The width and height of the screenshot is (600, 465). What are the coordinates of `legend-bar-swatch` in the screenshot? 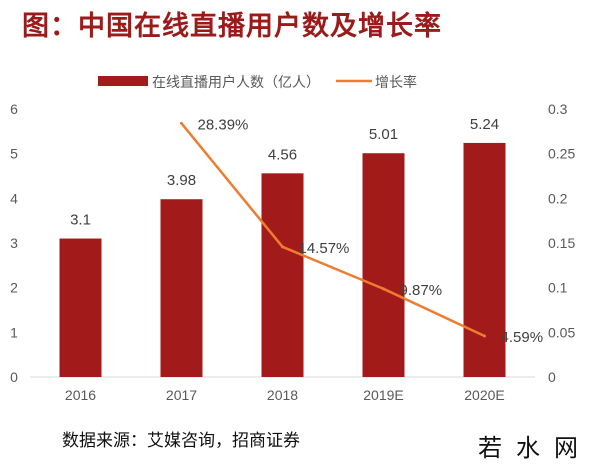 It's located at (123, 81).